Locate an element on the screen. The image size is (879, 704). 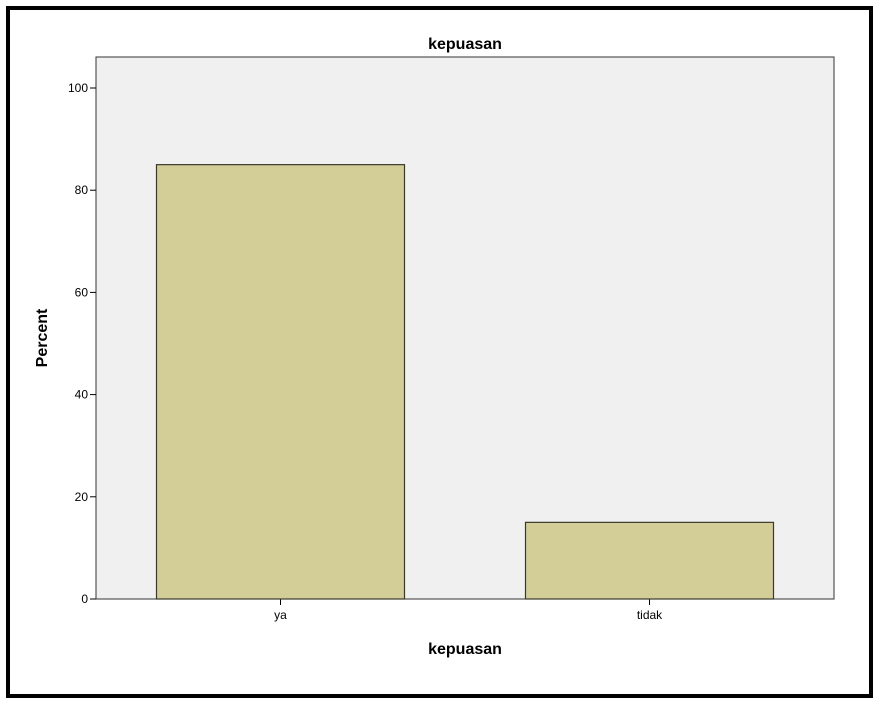
y-tick-label: 80 is located at coordinates (82, 190).